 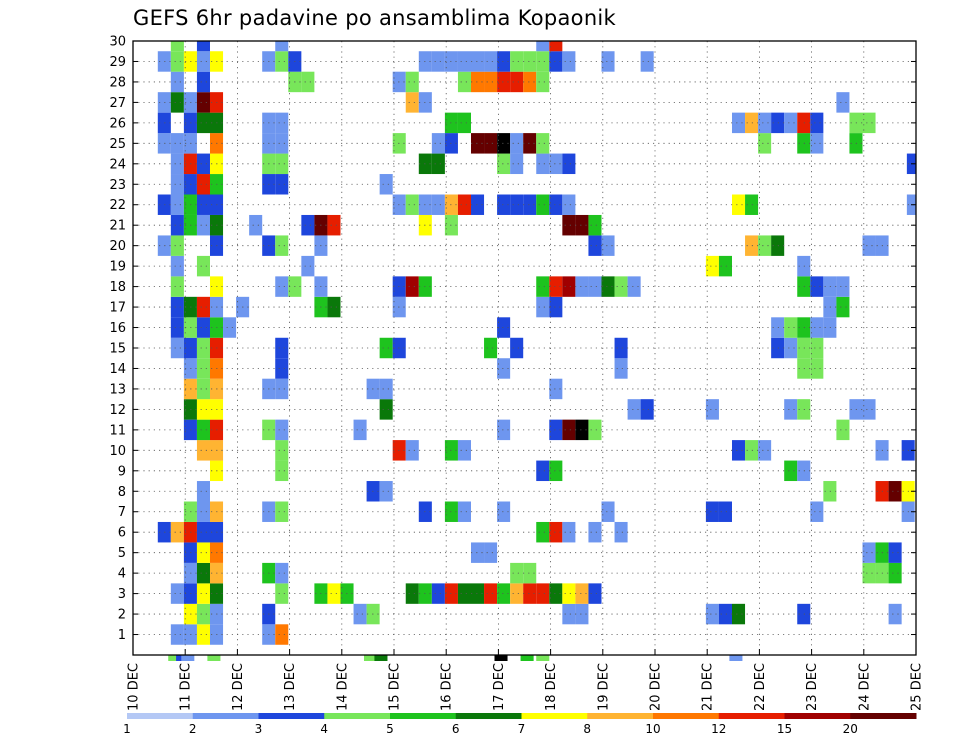 I want to click on y-tick-label: 6, so click(x=122, y=533).